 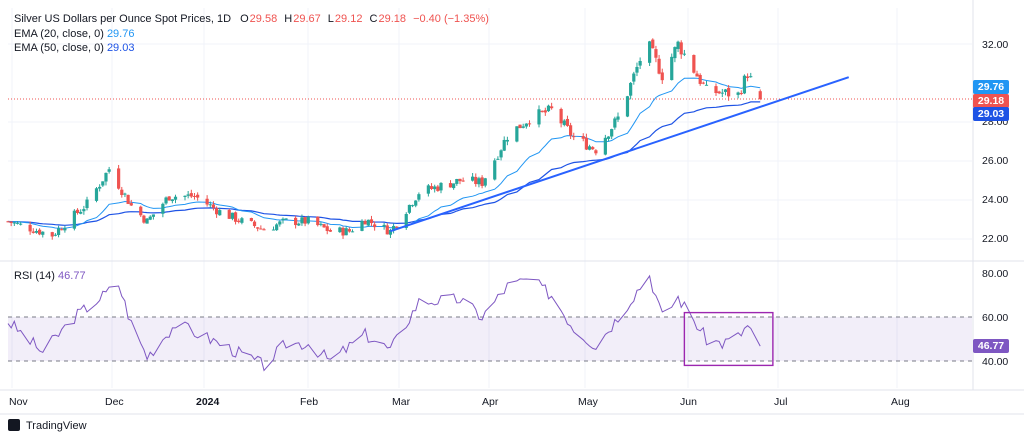 I want to click on footer-brand: TradingView, so click(x=47, y=425).